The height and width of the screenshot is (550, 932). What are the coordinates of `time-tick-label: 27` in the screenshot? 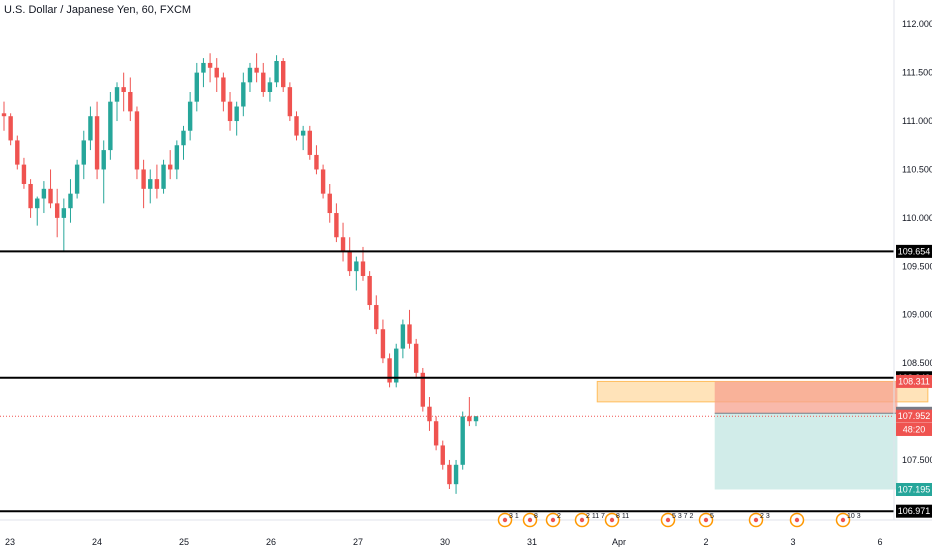 It's located at (358, 542).